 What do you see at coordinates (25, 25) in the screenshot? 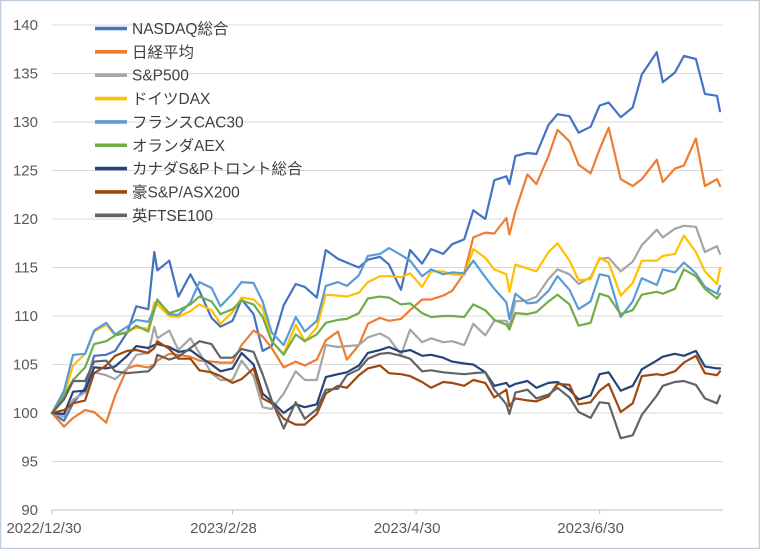
I see `y-tick-label: 140` at bounding box center [25, 25].